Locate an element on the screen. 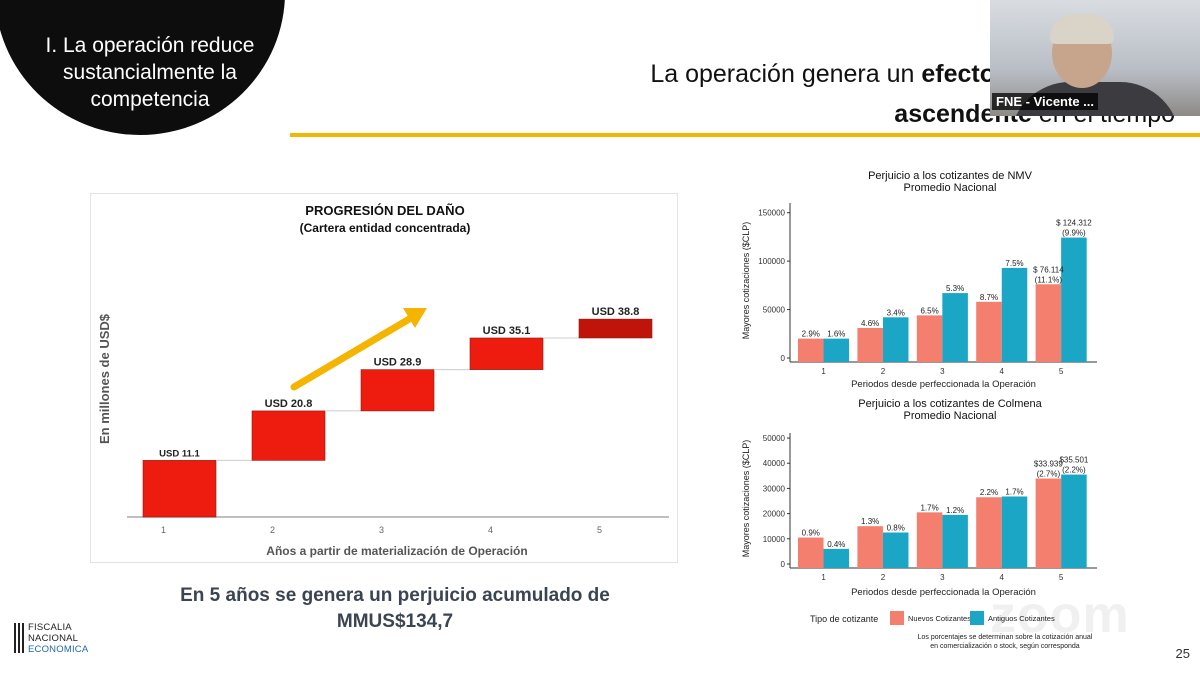 The image size is (1200, 675). bar-data-label: (2.7%) is located at coordinates (1049, 473).